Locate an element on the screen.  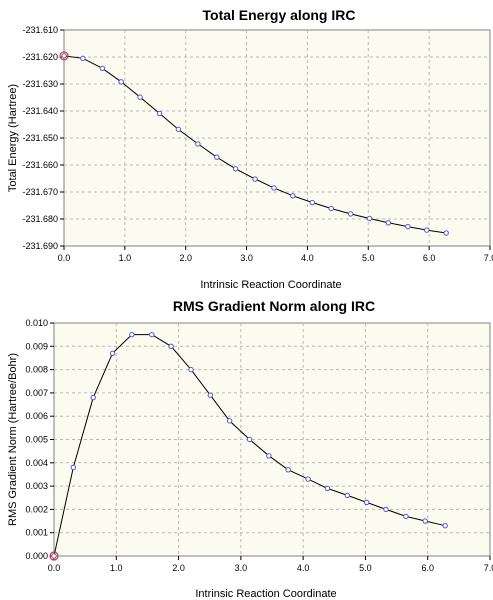
gradient-x-tick-label: 1.0 is located at coordinates (116, 568).